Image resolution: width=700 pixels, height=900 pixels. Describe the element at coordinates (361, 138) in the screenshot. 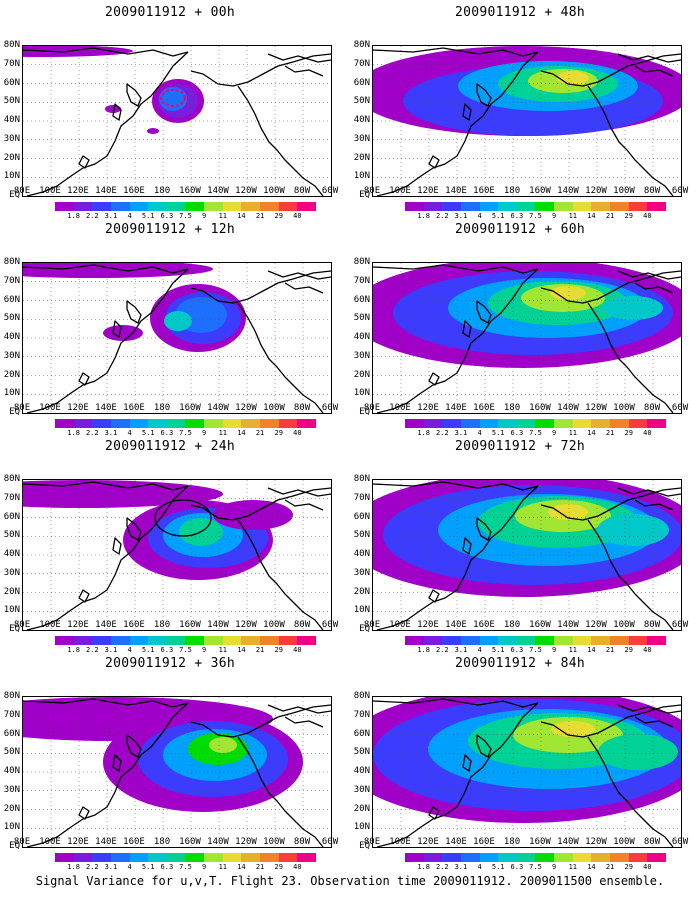

I see `latitude-label: 30N` at that location.